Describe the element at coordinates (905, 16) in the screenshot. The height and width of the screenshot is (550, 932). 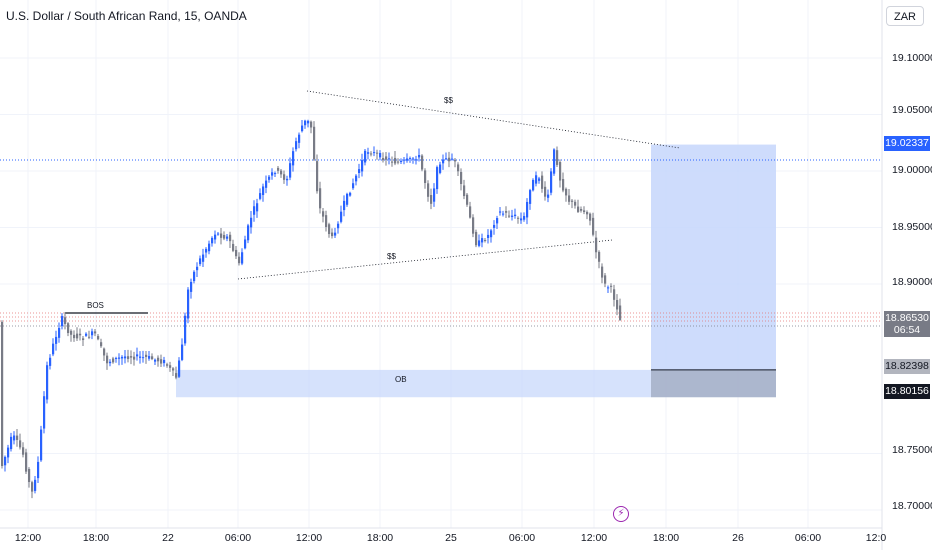
I see `currency-button: ZAR` at that location.